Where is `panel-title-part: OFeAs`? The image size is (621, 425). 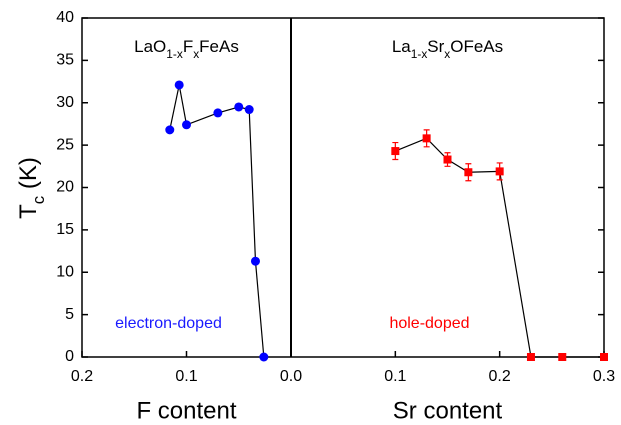
panel-title-part: OFeAs is located at coordinates (476, 46).